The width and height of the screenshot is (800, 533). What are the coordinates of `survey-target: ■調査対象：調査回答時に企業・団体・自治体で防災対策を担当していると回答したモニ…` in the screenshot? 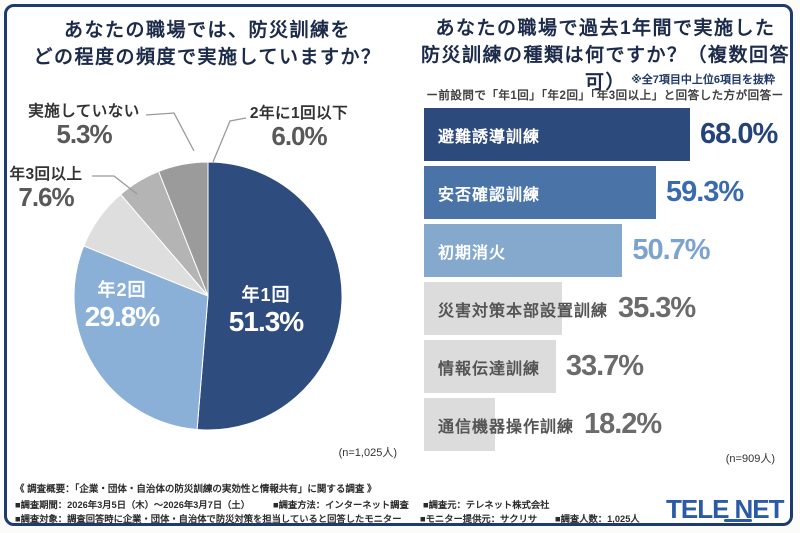 It's located at (208, 519).